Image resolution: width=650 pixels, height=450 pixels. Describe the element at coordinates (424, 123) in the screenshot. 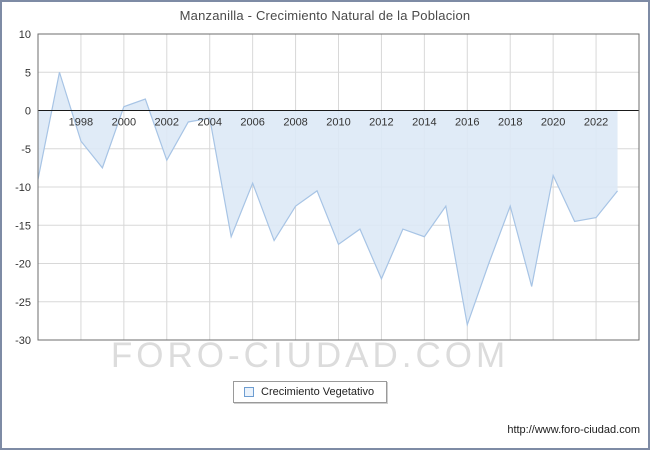

I see `x-tick-label: 2014` at that location.